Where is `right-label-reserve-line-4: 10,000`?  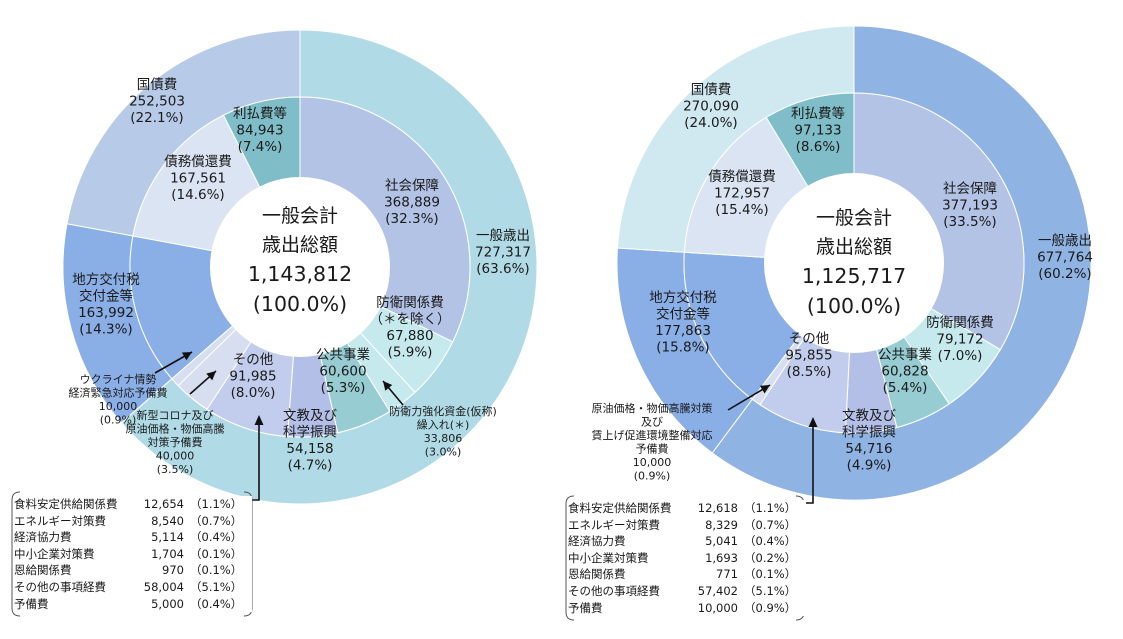
right-label-reserve-line-4: 10,000 is located at coordinates (652, 462).